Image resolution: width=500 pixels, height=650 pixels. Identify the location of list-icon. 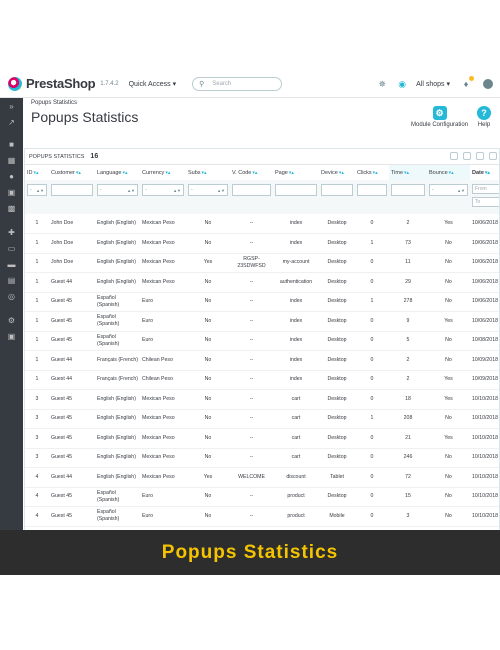
(493, 156).